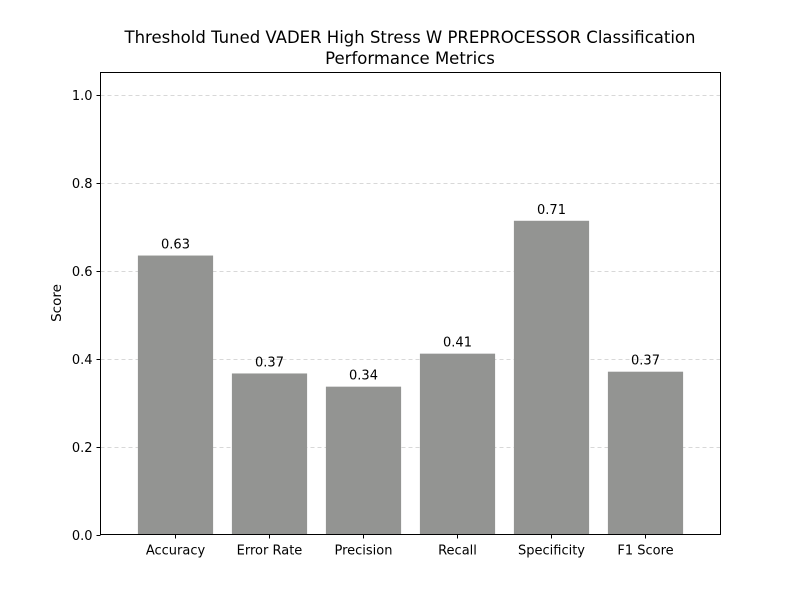  What do you see at coordinates (410, 58) in the screenshot?
I see `chart-title-line-2: Performance Metrics` at bounding box center [410, 58].